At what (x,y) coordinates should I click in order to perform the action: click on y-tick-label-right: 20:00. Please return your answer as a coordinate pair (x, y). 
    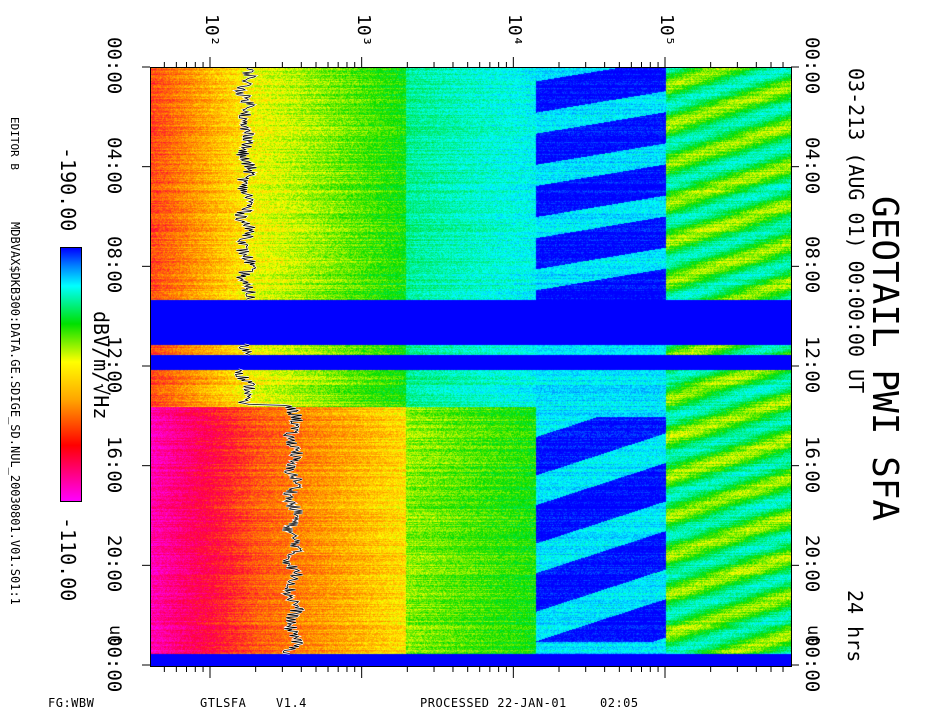
    Looking at the image, I should click on (812, 564).